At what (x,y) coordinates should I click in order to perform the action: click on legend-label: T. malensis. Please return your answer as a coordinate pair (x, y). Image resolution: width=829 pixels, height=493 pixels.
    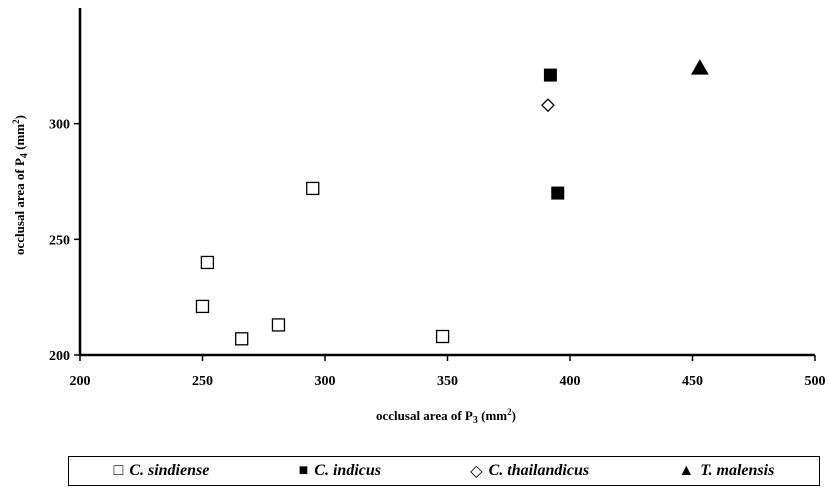
    Looking at the image, I should click on (737, 470).